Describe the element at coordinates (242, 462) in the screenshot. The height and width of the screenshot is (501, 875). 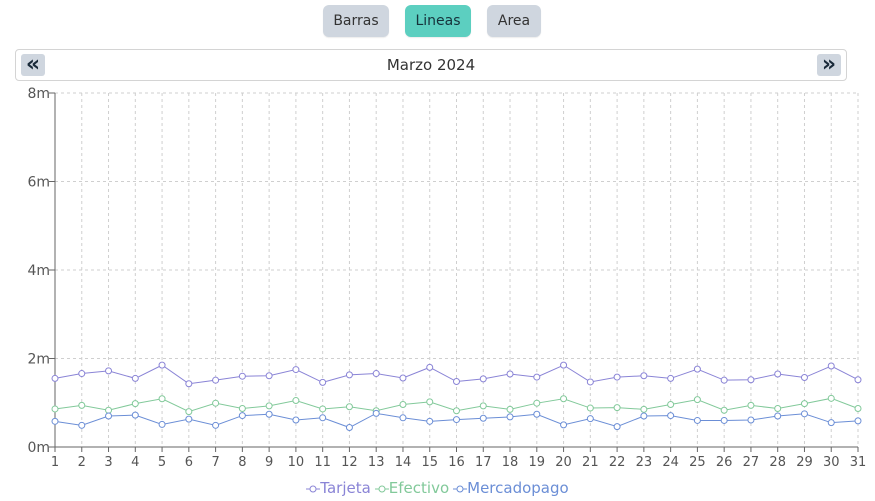
I see `x-tick-label: 8` at that location.